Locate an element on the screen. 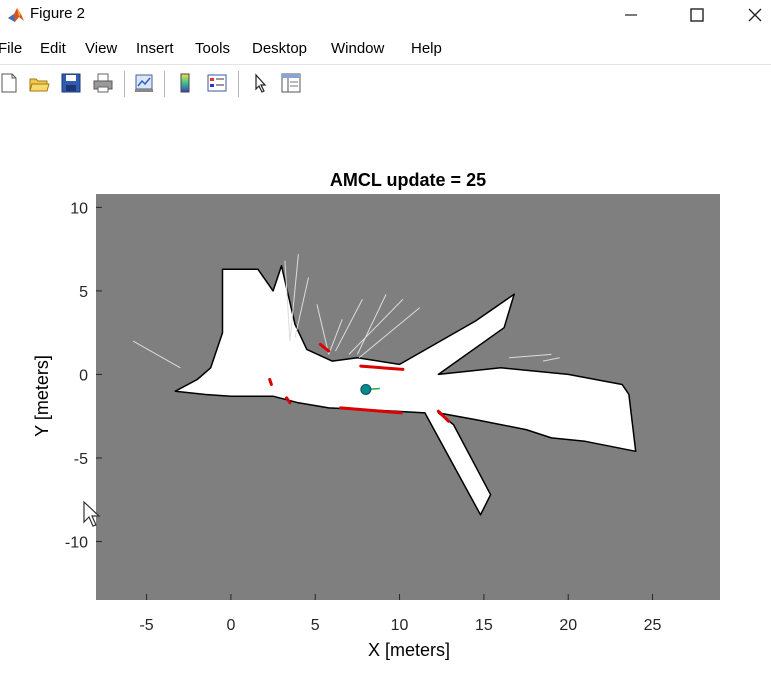  matlab-logo-icon is located at coordinates (16, 15).